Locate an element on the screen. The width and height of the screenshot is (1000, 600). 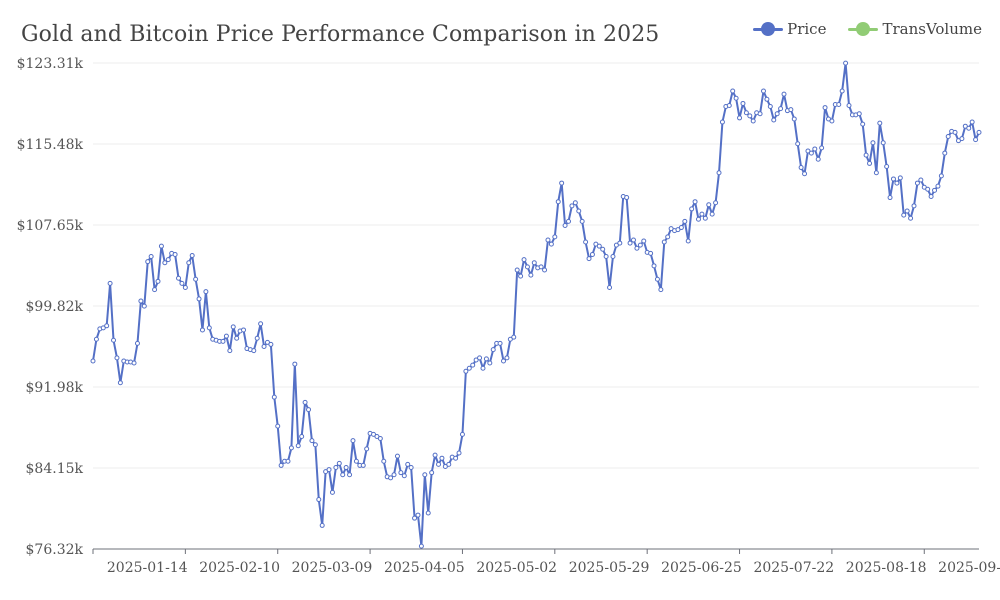
y-tick-label: $123.31k is located at coordinates (50, 64).